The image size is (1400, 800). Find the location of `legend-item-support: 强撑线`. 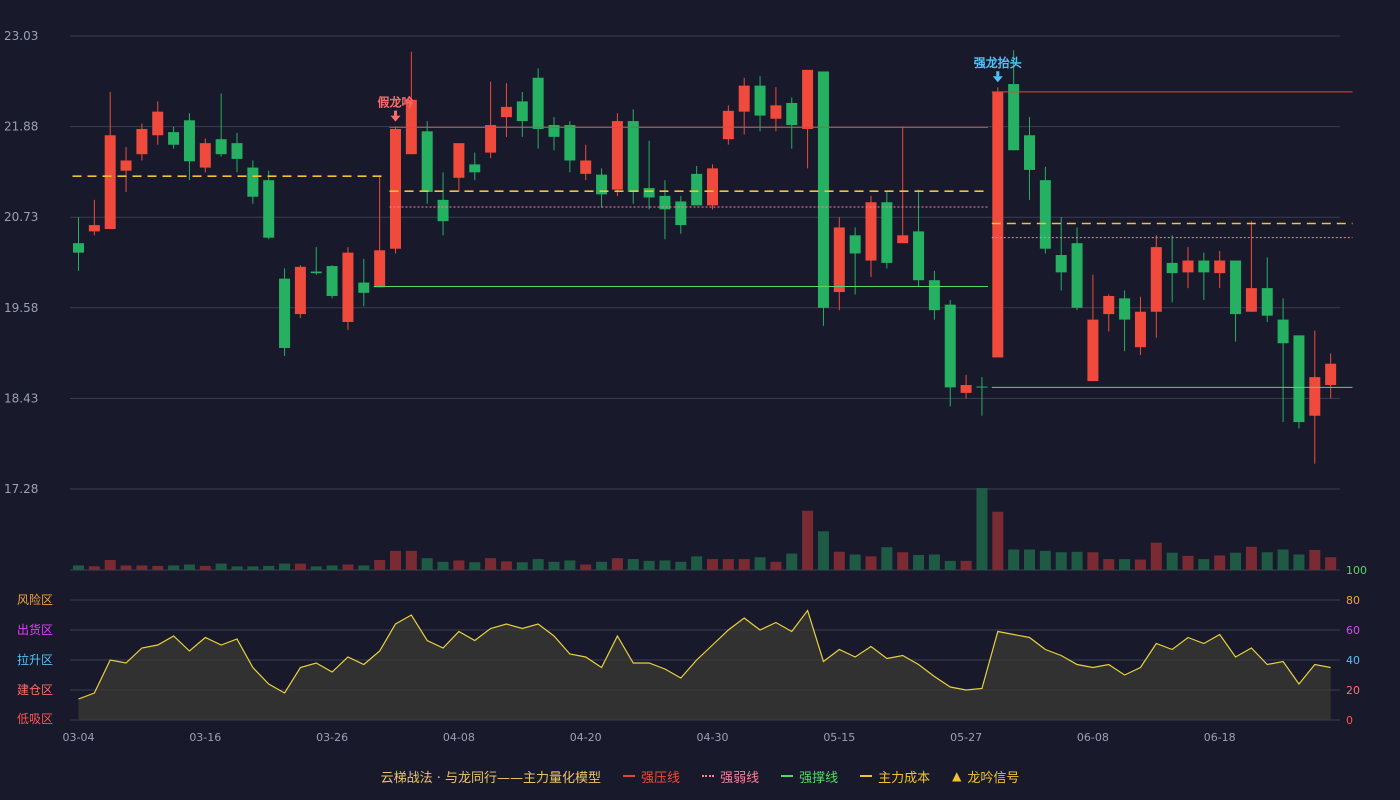

legend-item-support: 强撑线 is located at coordinates (809, 776).